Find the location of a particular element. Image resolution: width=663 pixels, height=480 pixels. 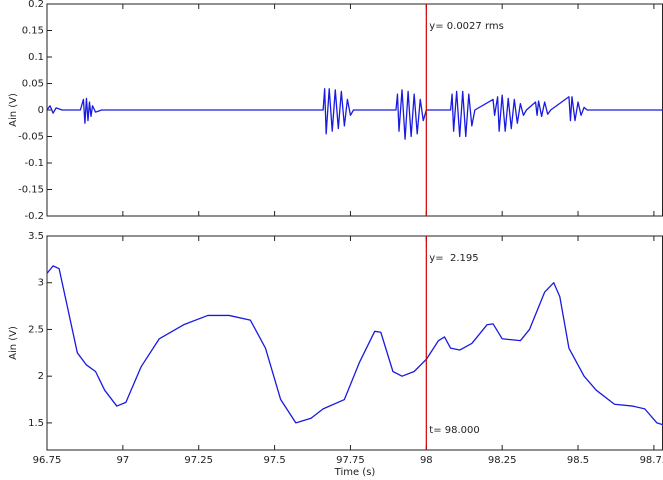

y-tick-label: 2 is located at coordinates (41, 376).